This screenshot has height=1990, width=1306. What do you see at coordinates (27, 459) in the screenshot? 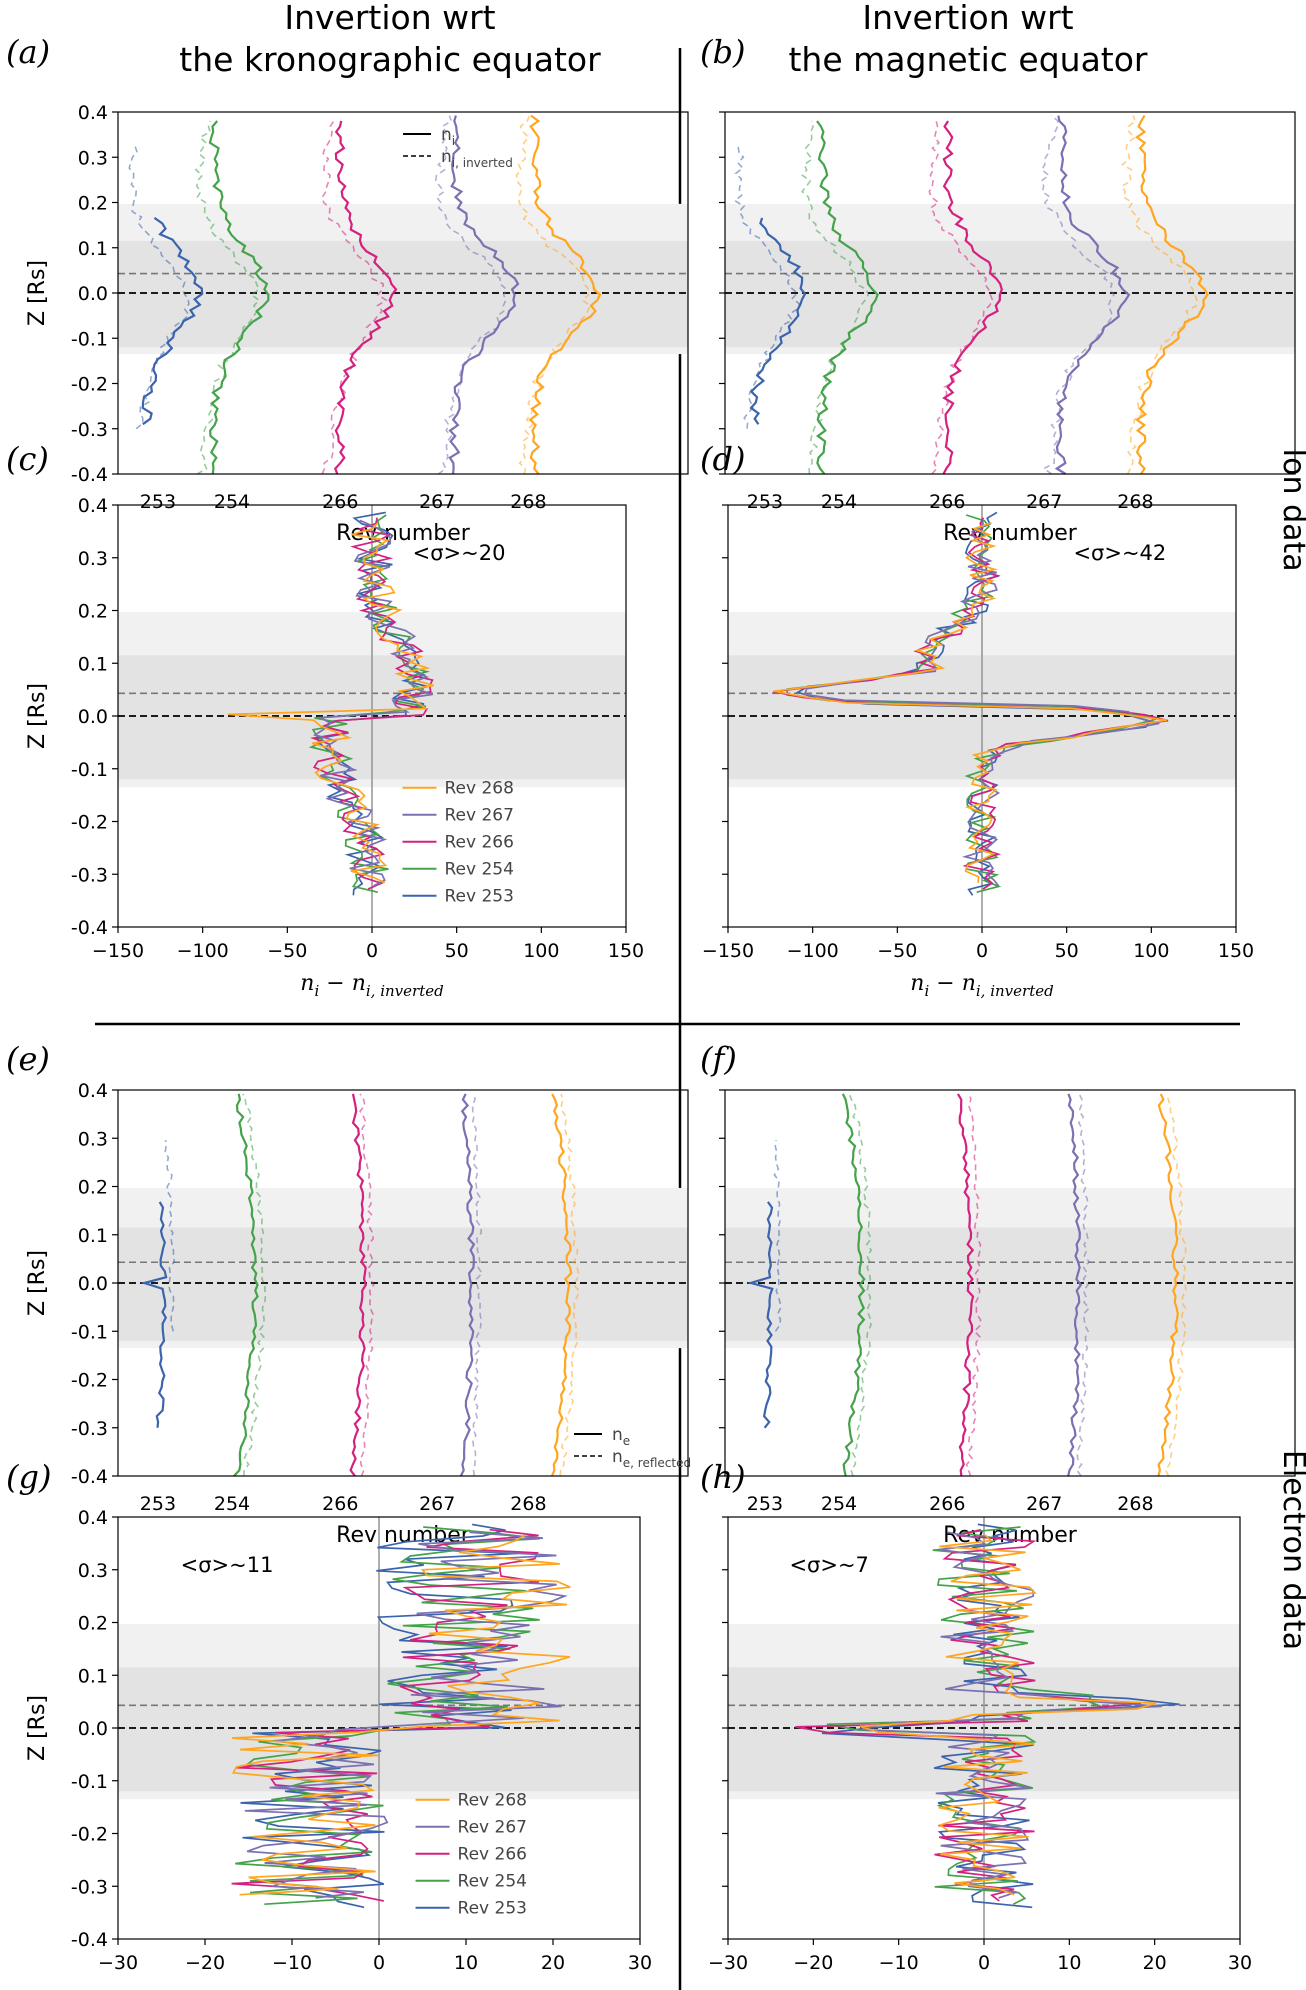
I see `panel-label-c: (c)` at bounding box center [27, 459].